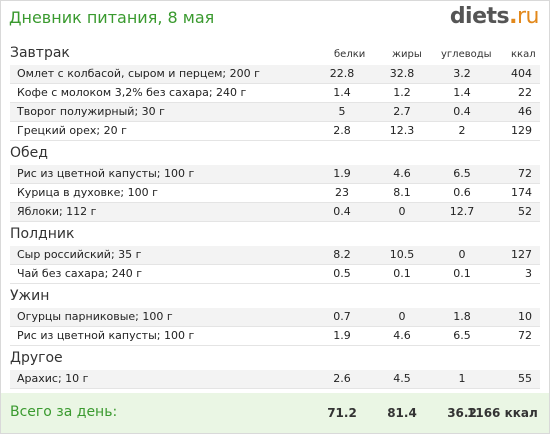  Describe the element at coordinates (407, 54) in the screenshot. I see `colhead-fat: жиры` at that location.